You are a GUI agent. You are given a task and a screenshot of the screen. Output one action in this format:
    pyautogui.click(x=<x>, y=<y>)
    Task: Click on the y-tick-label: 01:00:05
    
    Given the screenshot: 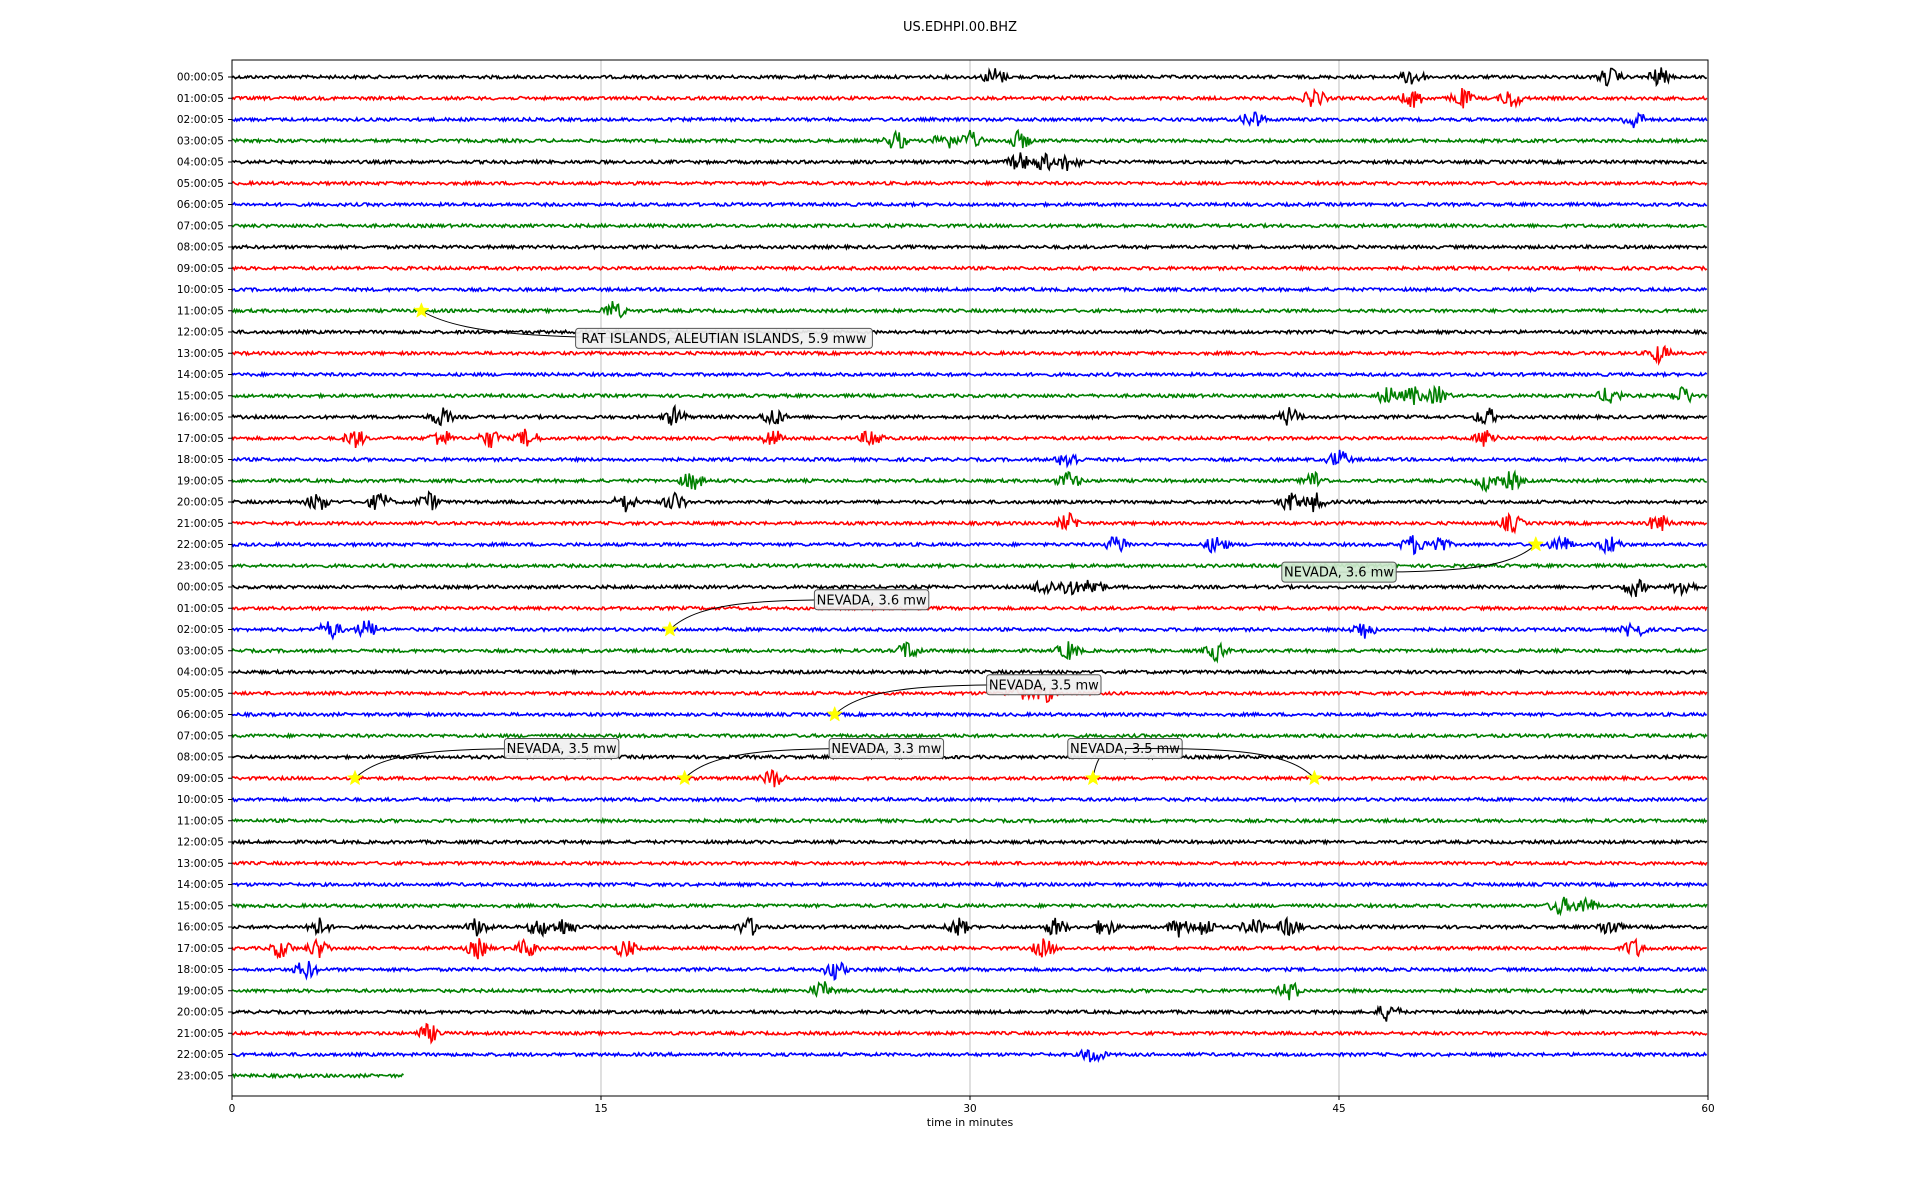 What is the action you would take?
    pyautogui.click(x=200, y=99)
    